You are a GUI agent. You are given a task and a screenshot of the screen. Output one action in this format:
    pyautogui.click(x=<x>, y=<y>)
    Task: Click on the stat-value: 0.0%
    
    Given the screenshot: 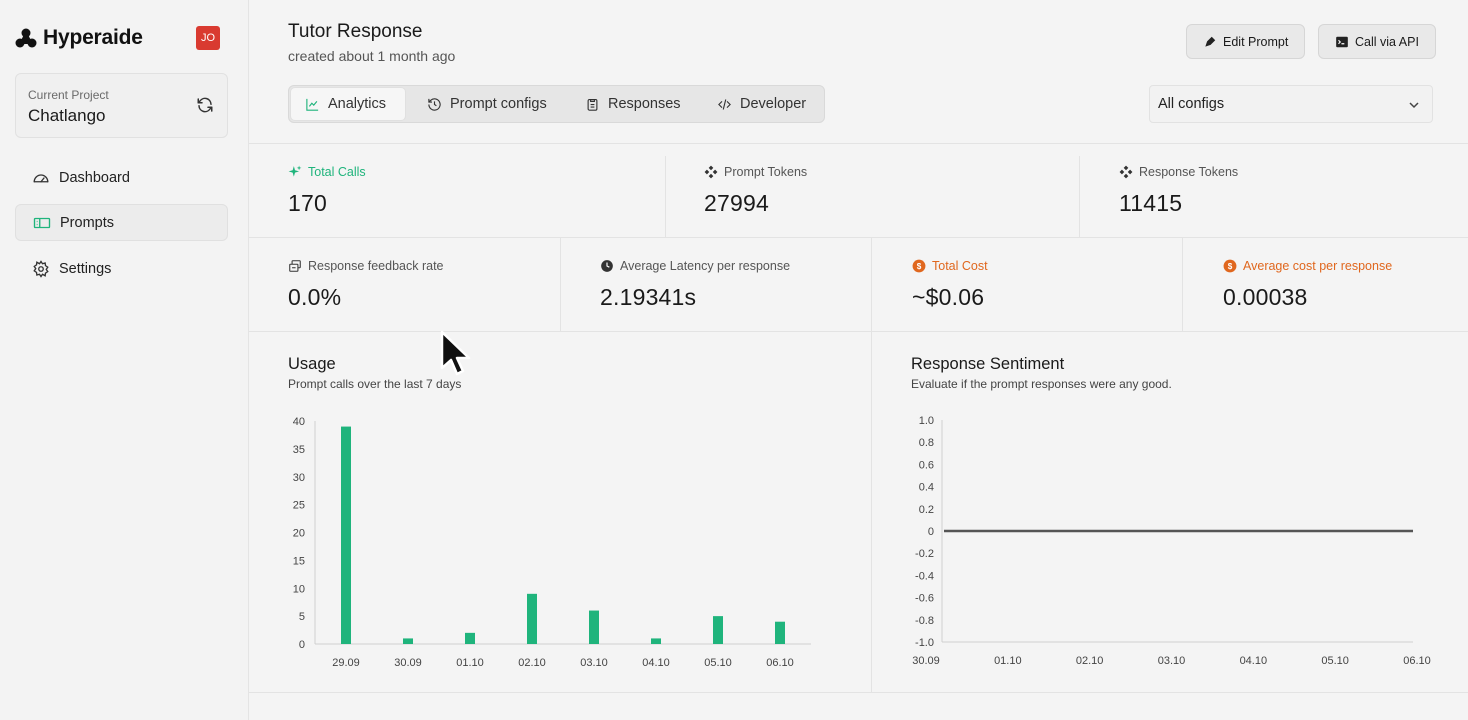 What is the action you would take?
    pyautogui.click(x=315, y=297)
    